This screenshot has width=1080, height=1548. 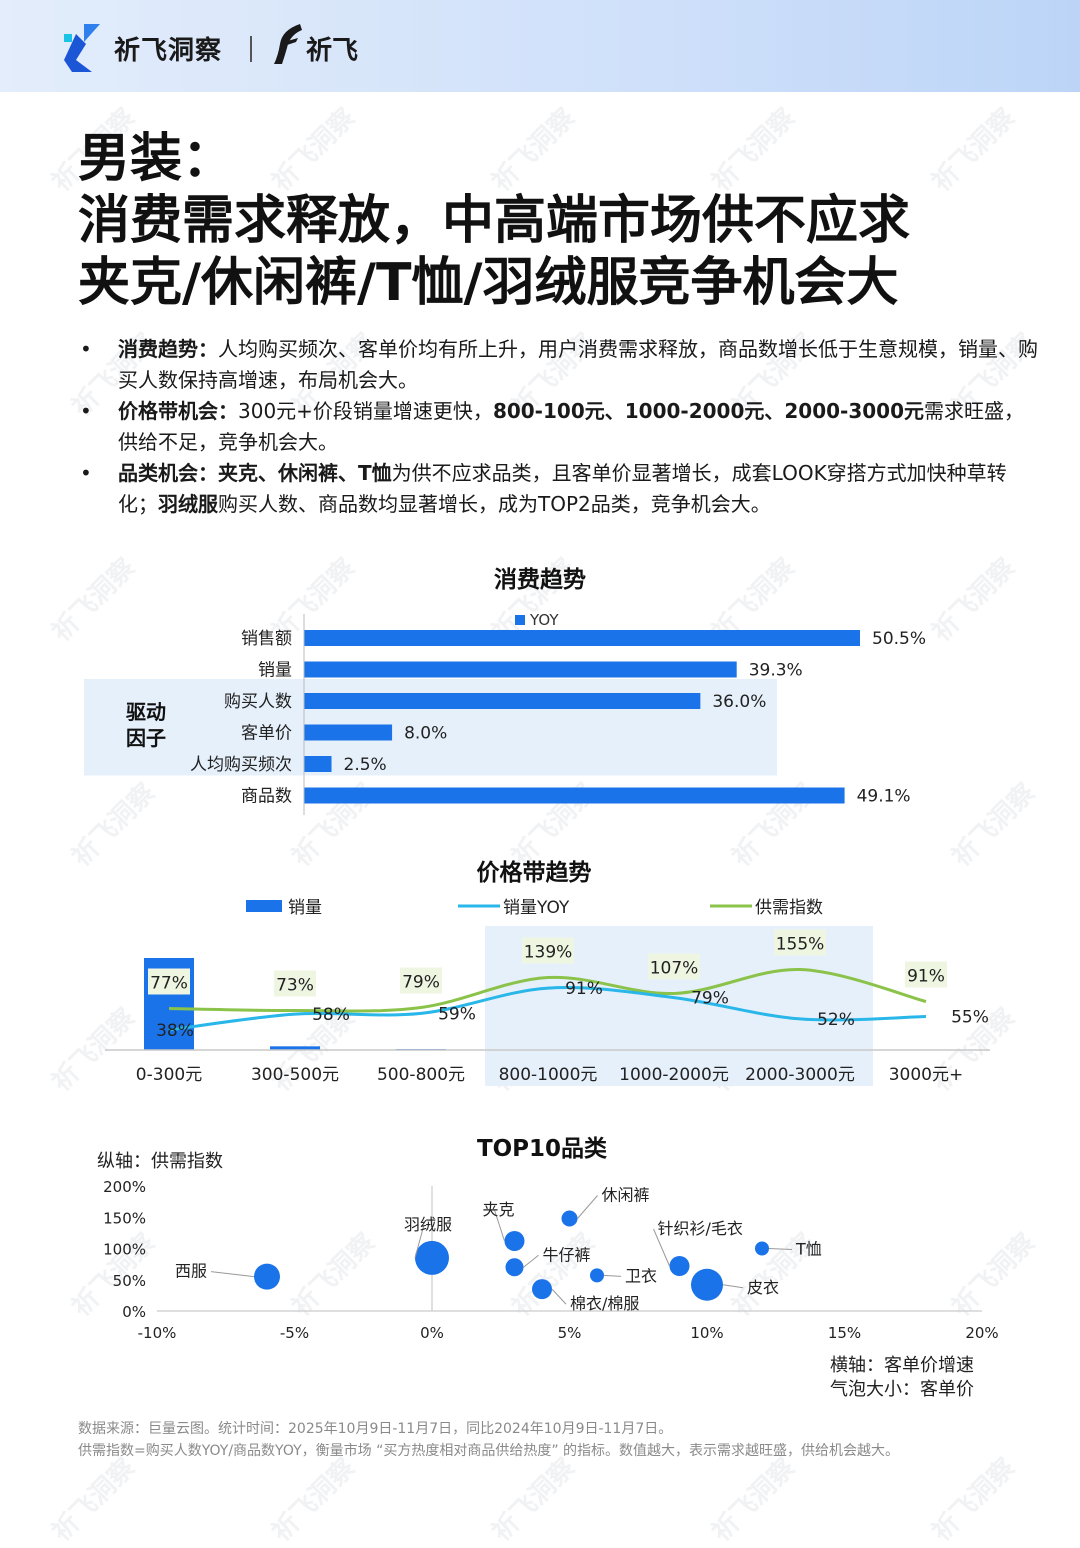 I want to click on x-tick-label: -5%, so click(x=294, y=1333).